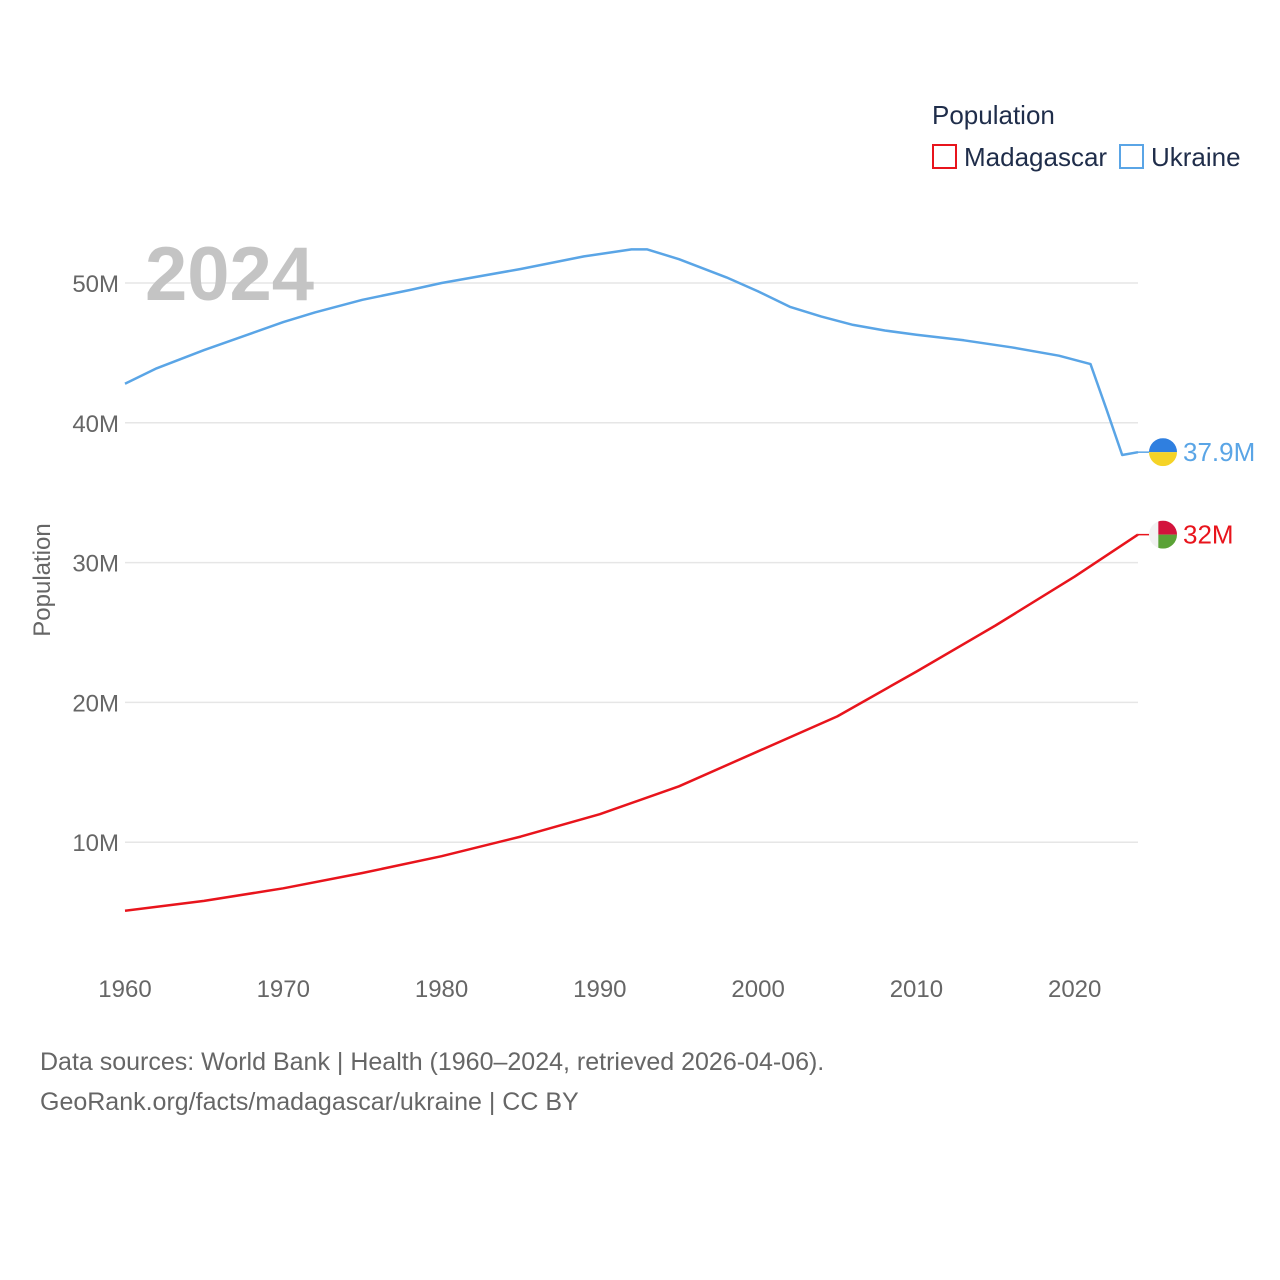  What do you see at coordinates (1208, 535) in the screenshot?
I see `end-label-madagascar: 32M` at bounding box center [1208, 535].